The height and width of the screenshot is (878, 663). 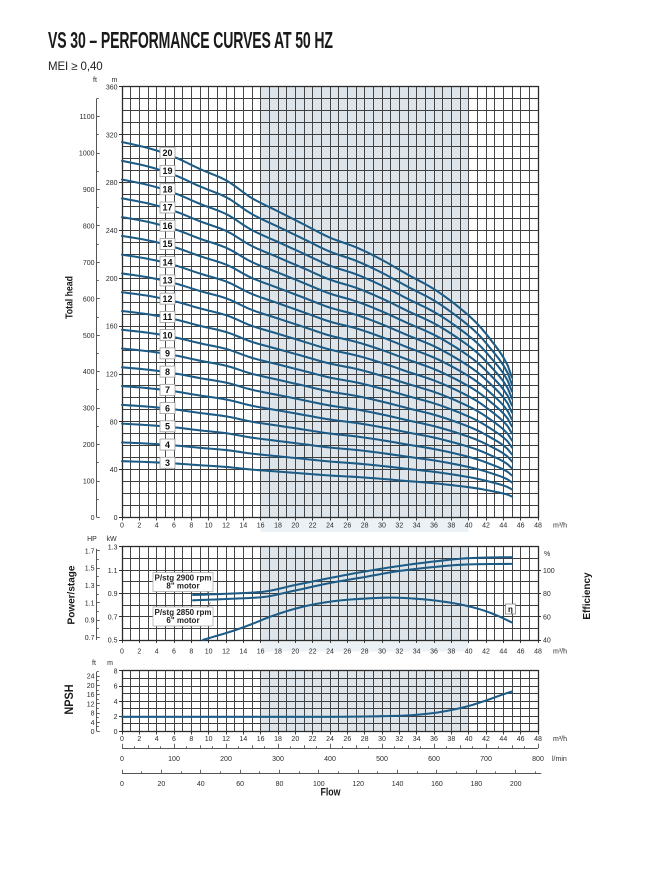 I want to click on svg-text: 120, so click(x=358, y=784).